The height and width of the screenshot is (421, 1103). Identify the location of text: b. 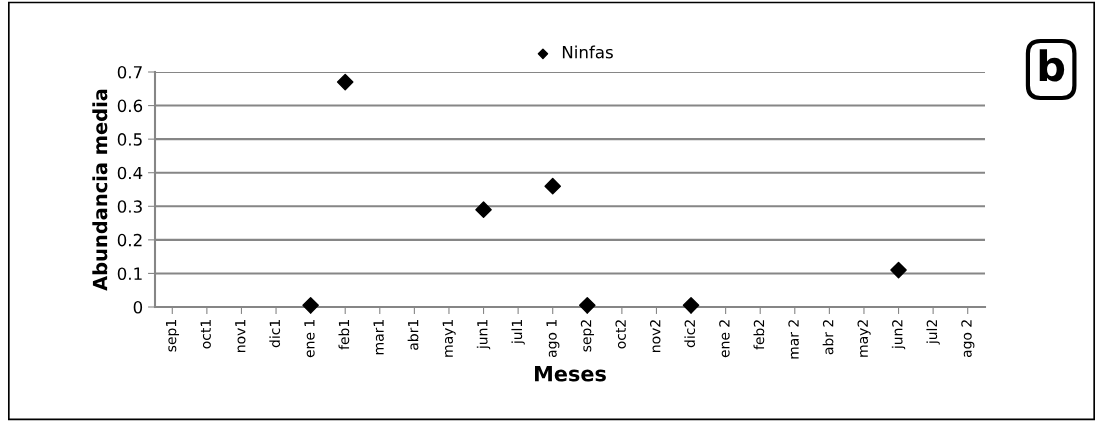
(1052, 65).